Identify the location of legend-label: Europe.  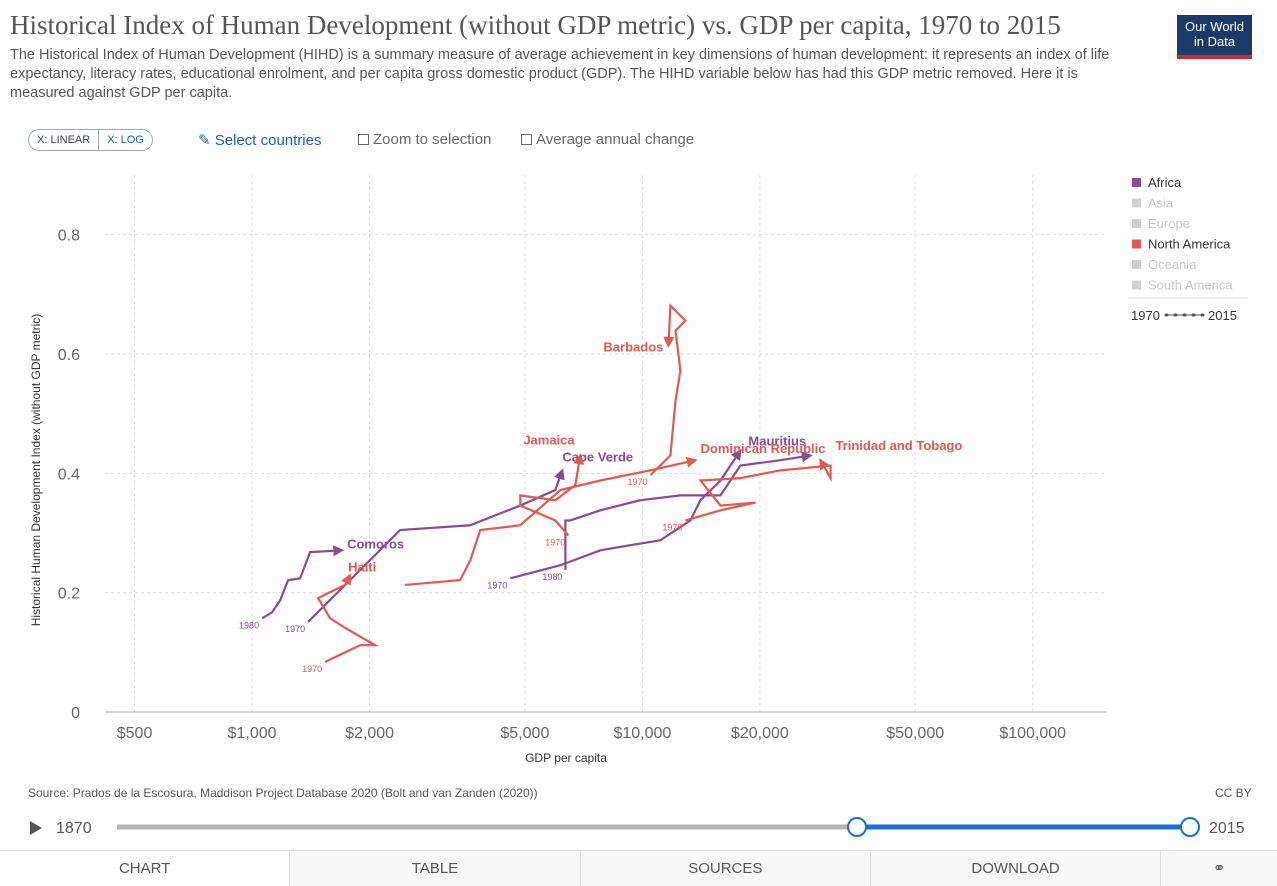
(1169, 223).